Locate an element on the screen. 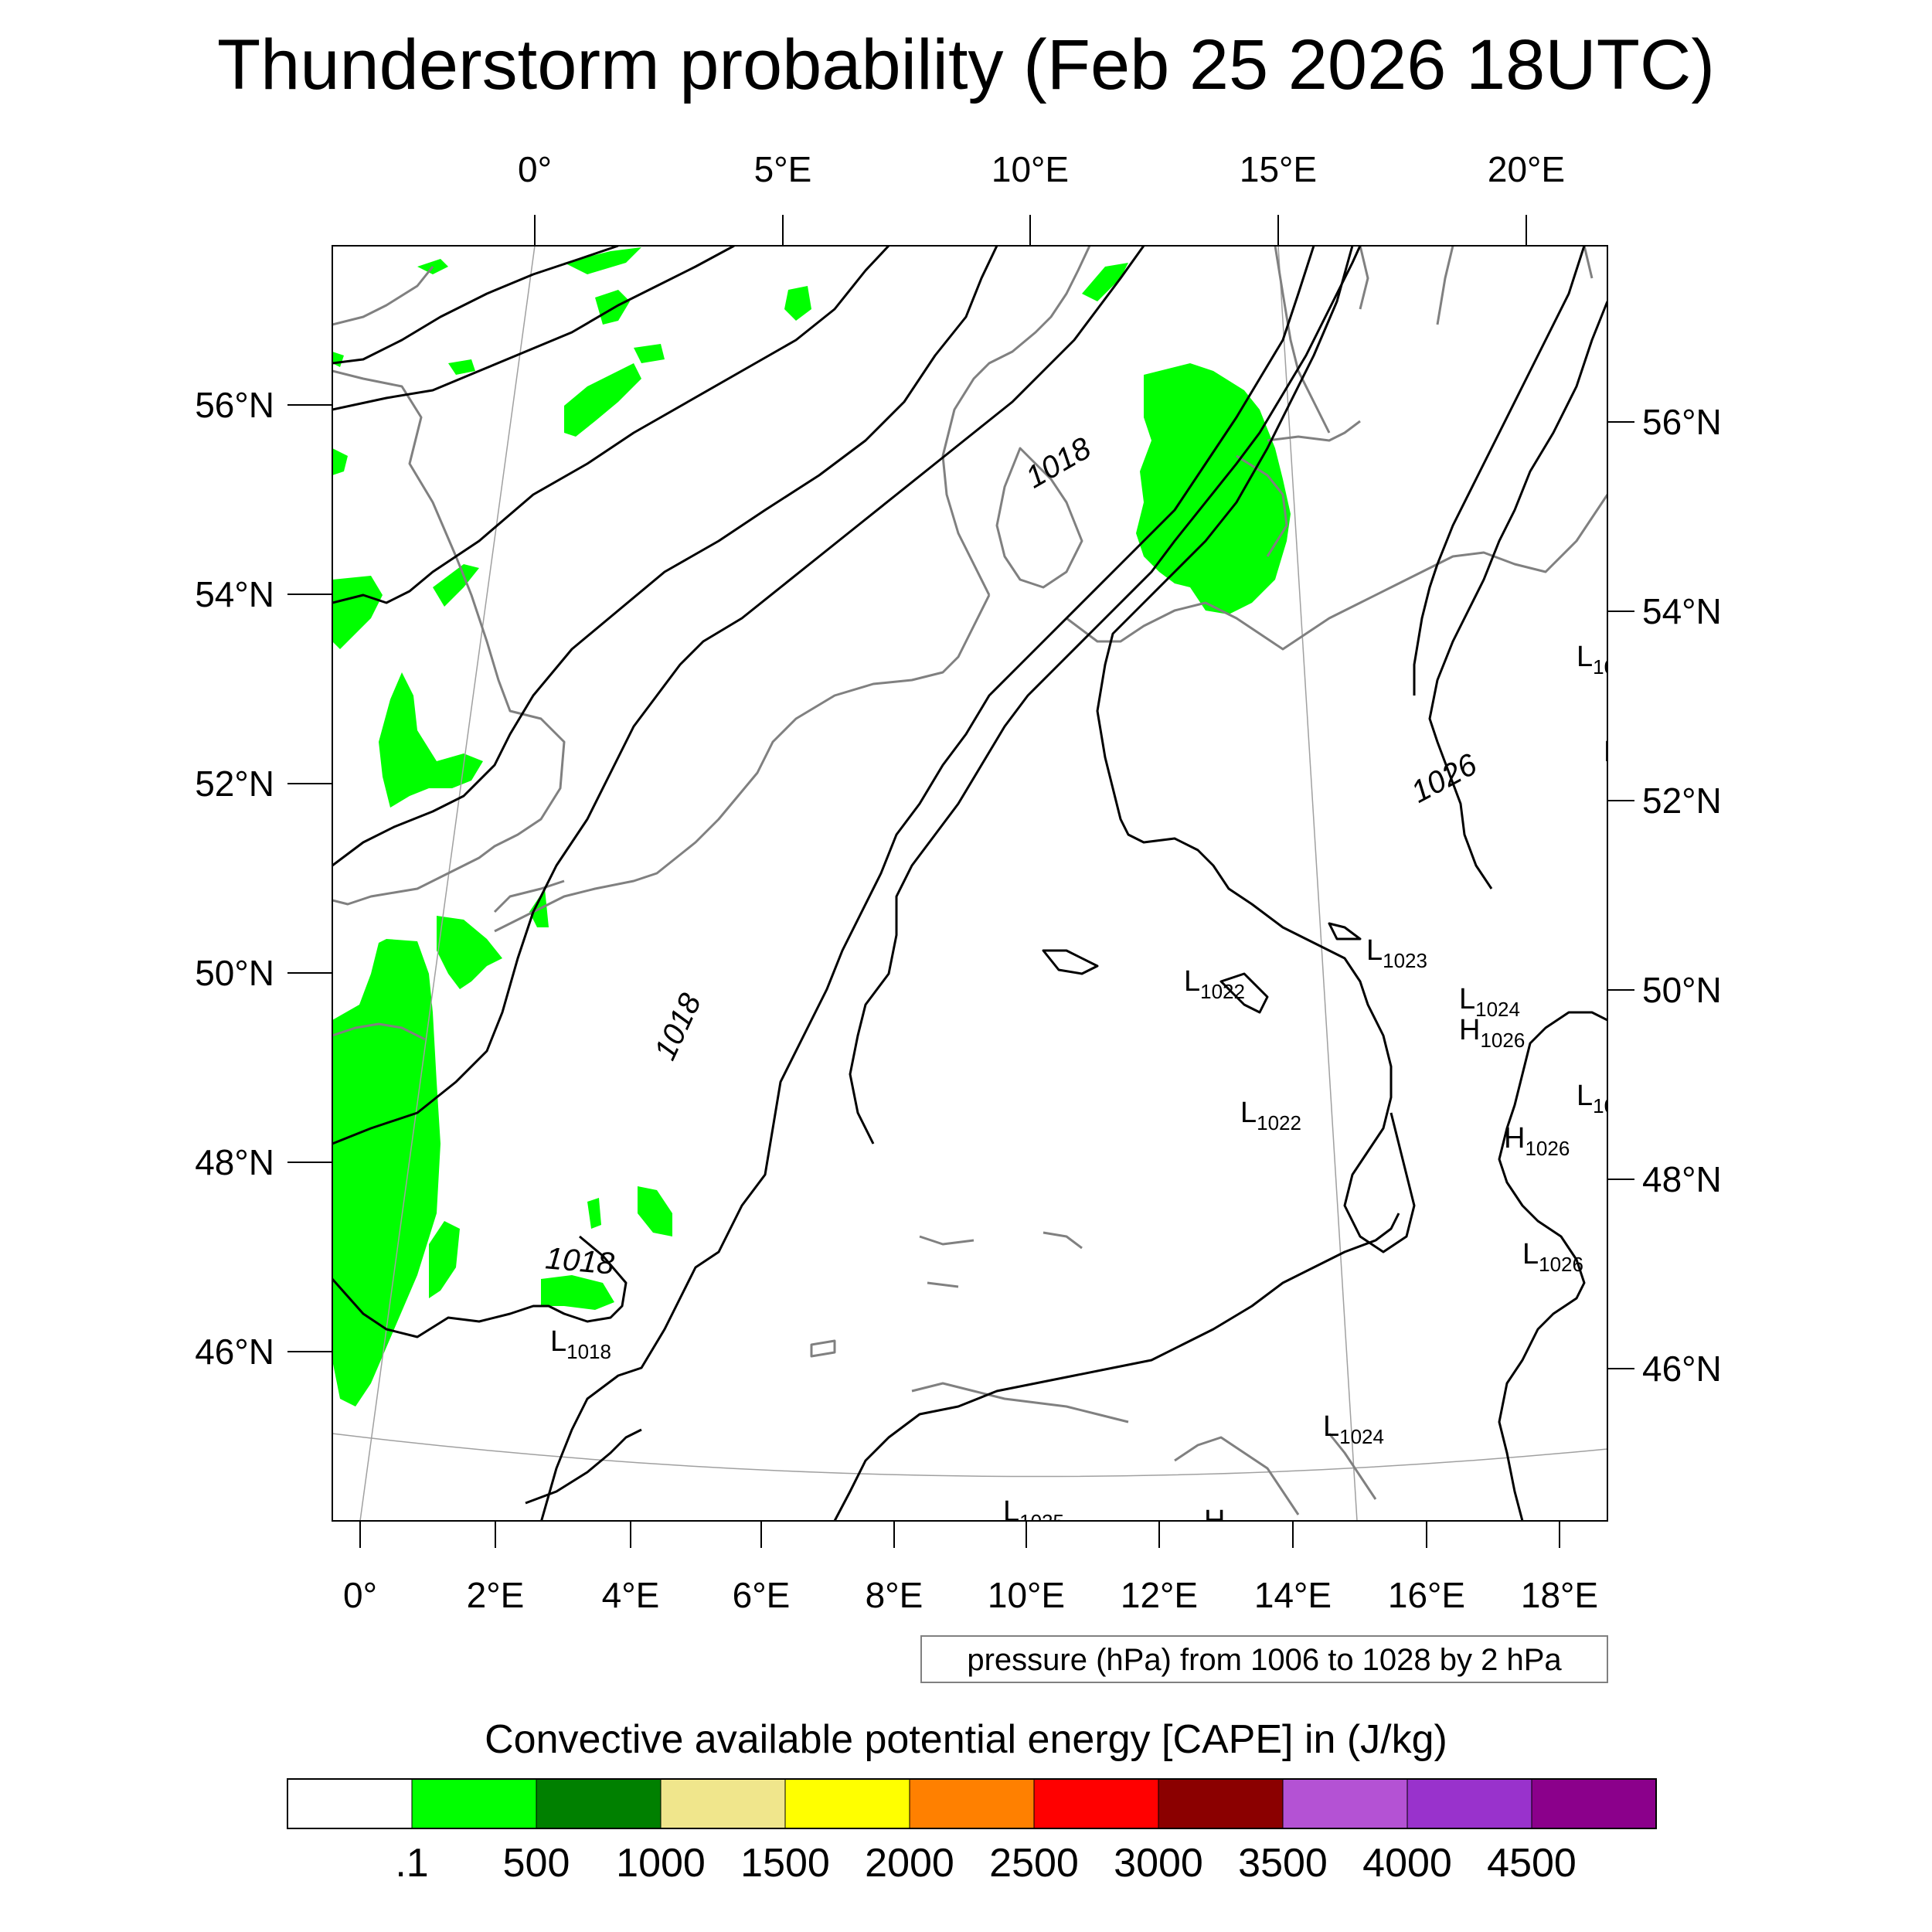 This screenshot has height=1932, width=1932. colorbar-outline is located at coordinates (972, 1803).